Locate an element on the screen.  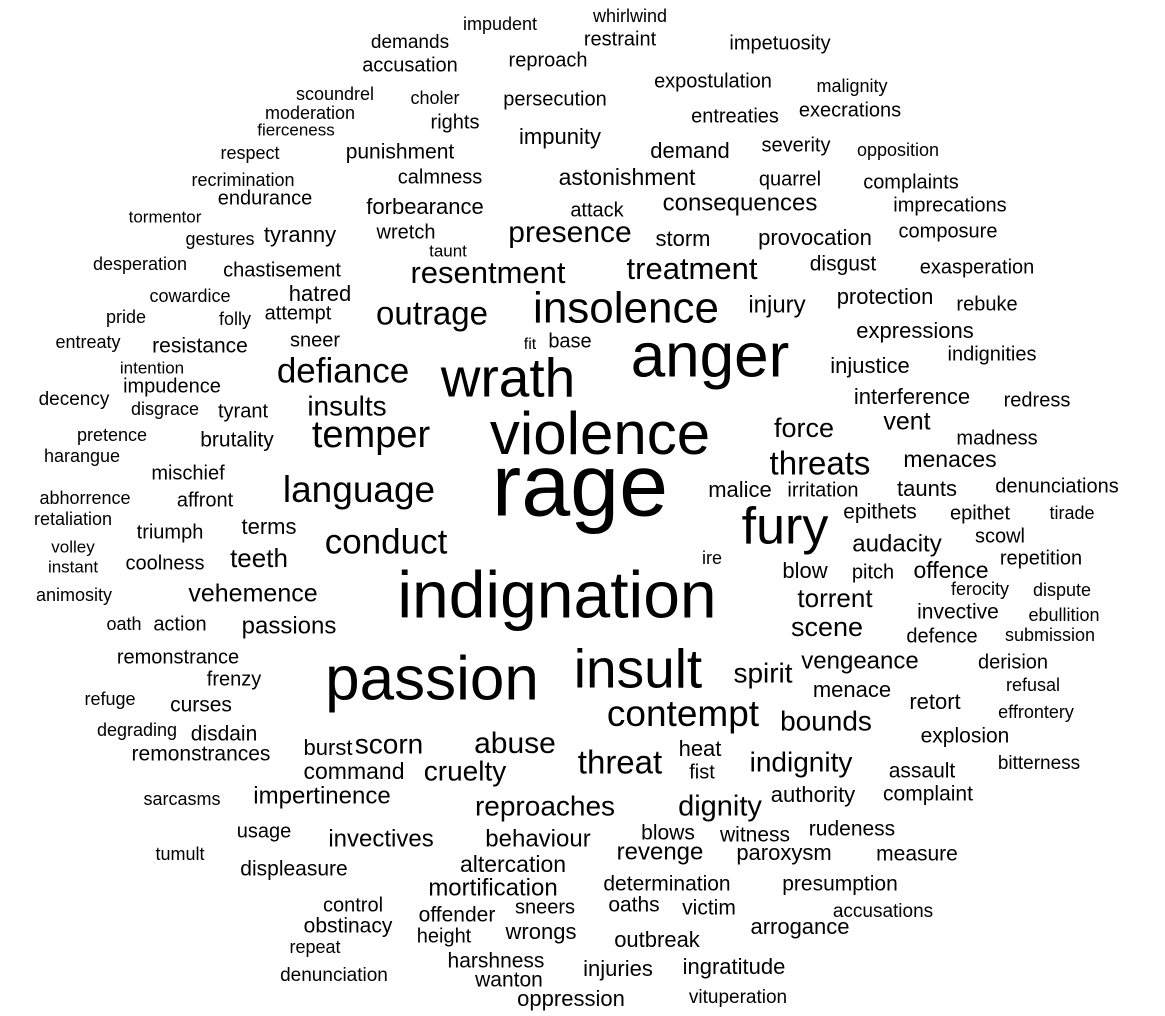
word: severity is located at coordinates (796, 145).